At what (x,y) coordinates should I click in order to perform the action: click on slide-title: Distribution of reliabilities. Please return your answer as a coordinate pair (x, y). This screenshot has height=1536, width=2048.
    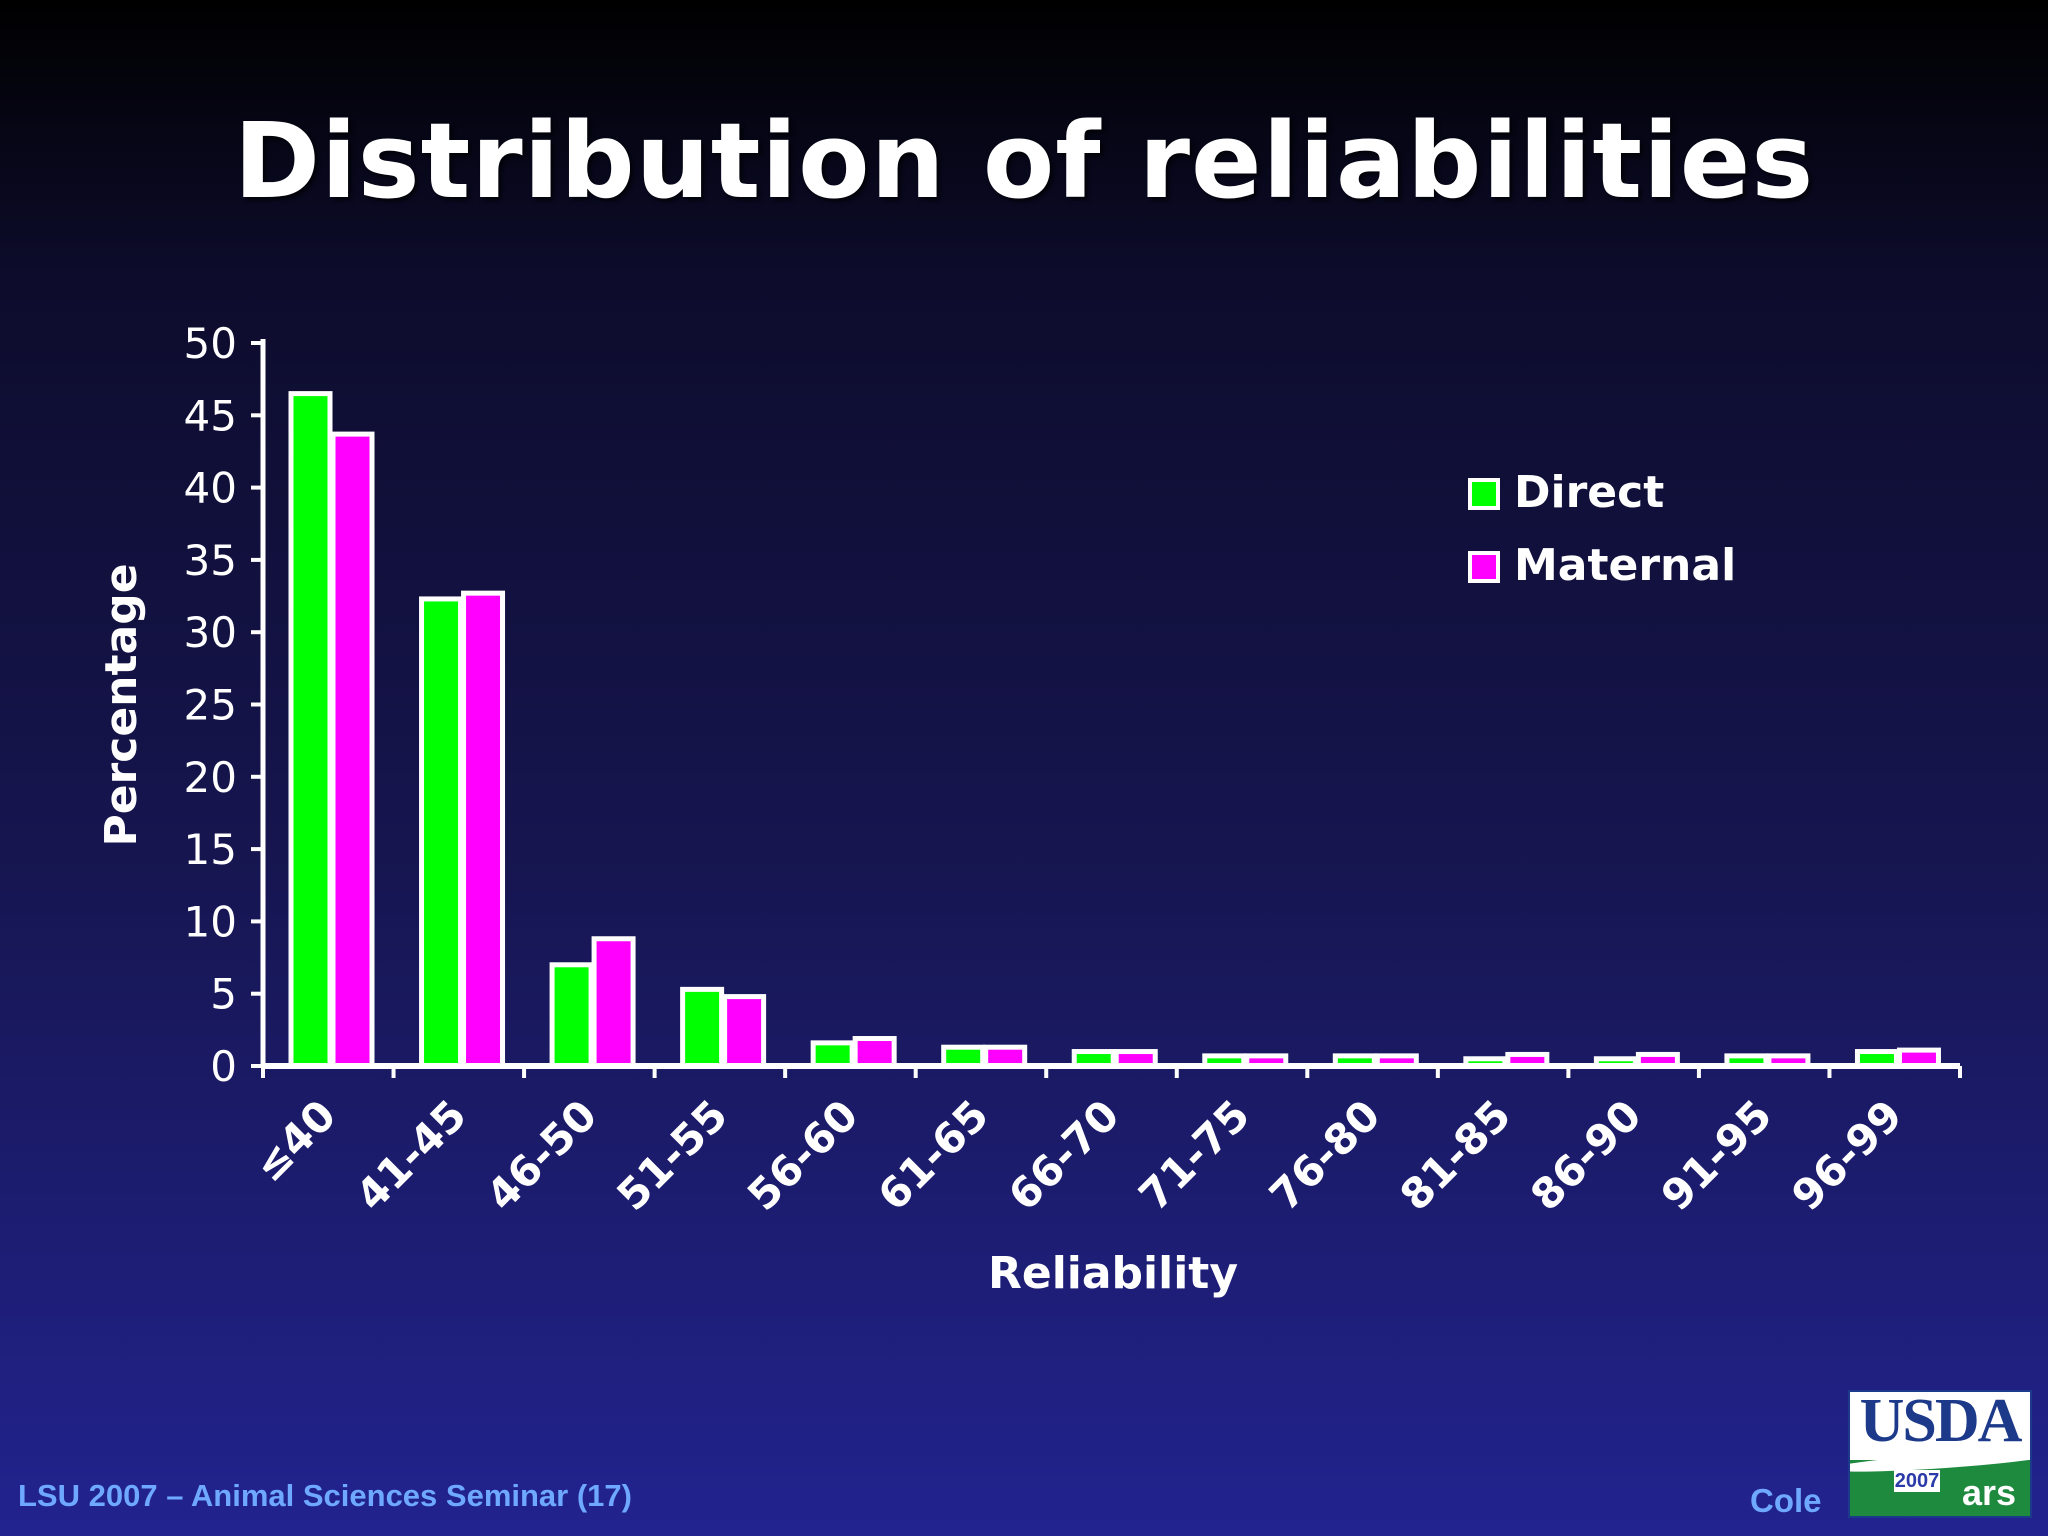
    Looking at the image, I should click on (1024, 161).